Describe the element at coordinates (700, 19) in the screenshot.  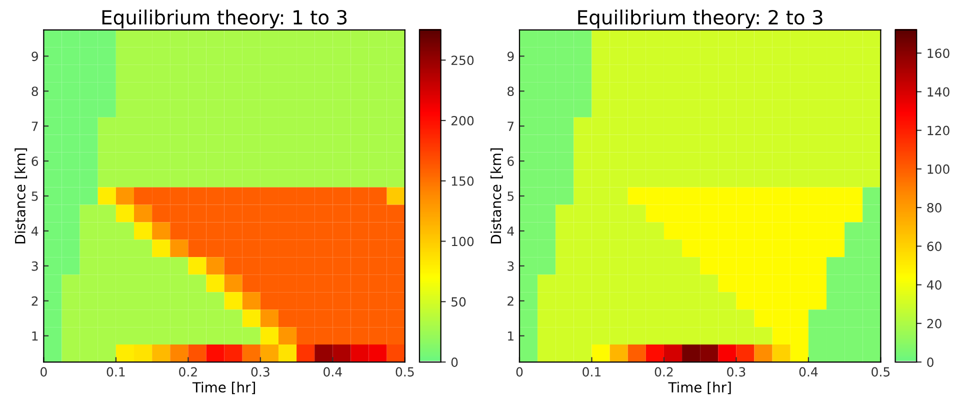
I see `chart-title: Equilibrium theory: 2 to 3` at that location.